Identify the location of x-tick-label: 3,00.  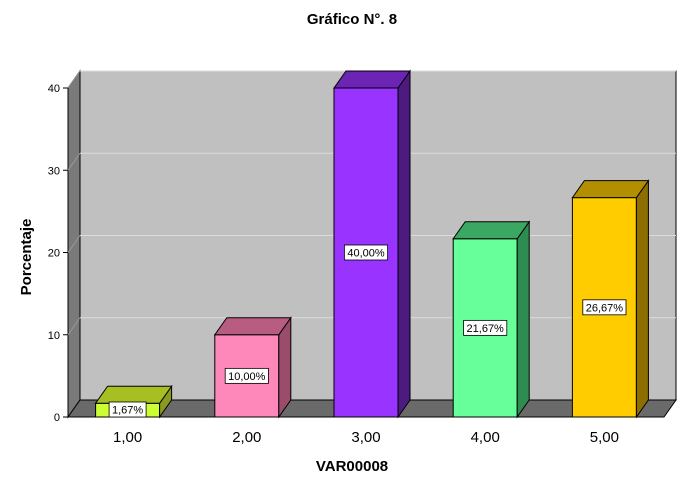
(365, 437).